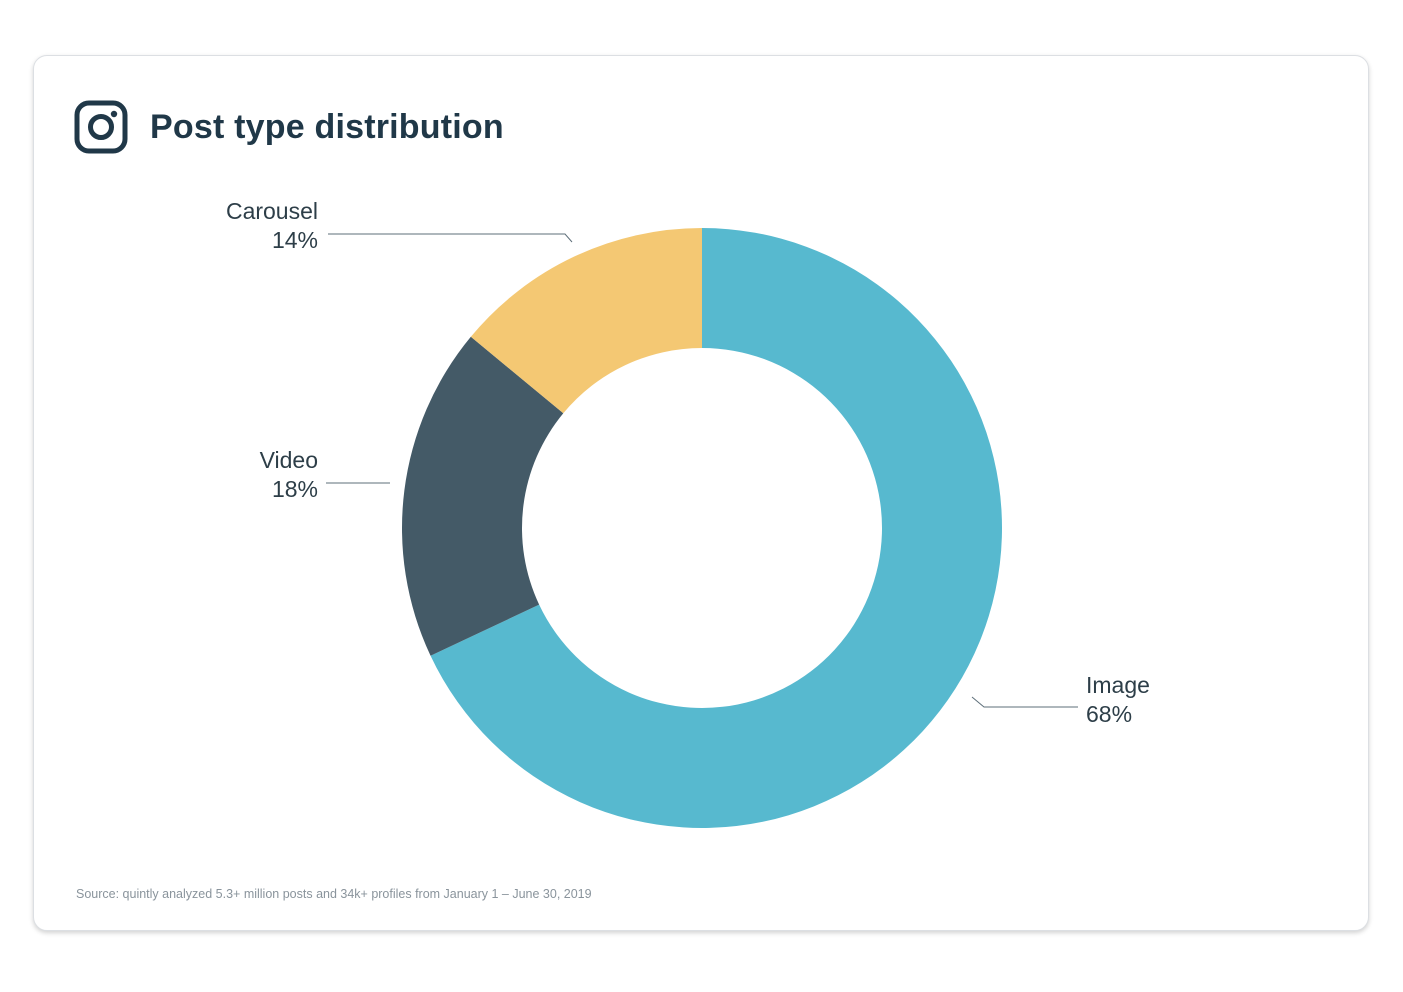 The height and width of the screenshot is (992, 1403). Describe the element at coordinates (1118, 685) in the screenshot. I see `slice-label-image: Image` at that location.